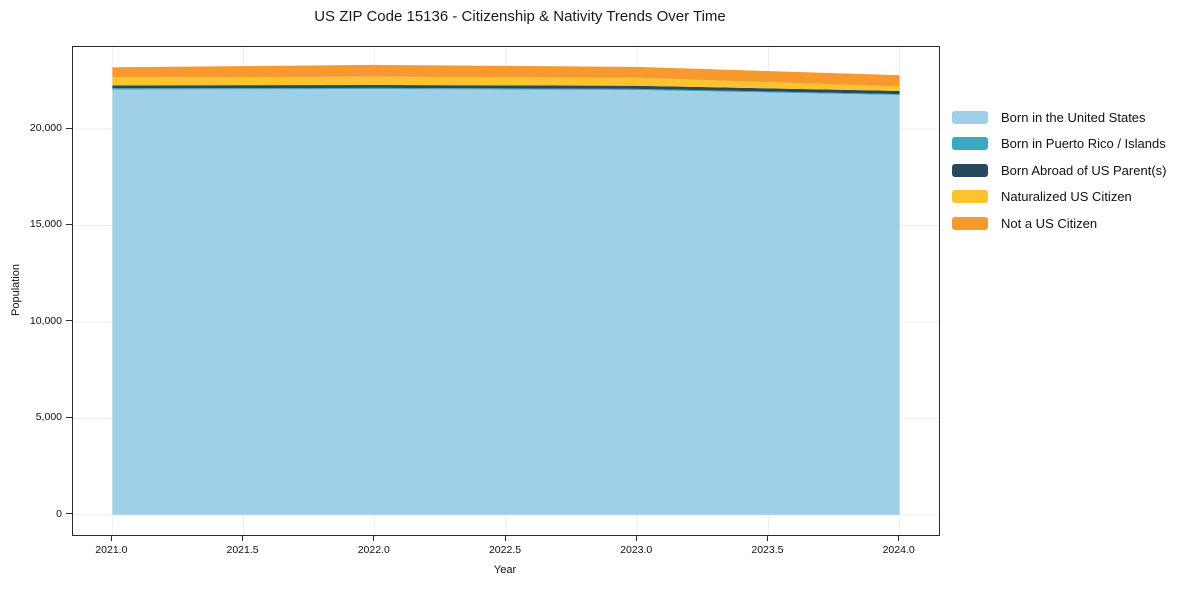 The image size is (1189, 590). What do you see at coordinates (1066, 197) in the screenshot?
I see `legend-label: Naturalized US Citizen` at bounding box center [1066, 197].